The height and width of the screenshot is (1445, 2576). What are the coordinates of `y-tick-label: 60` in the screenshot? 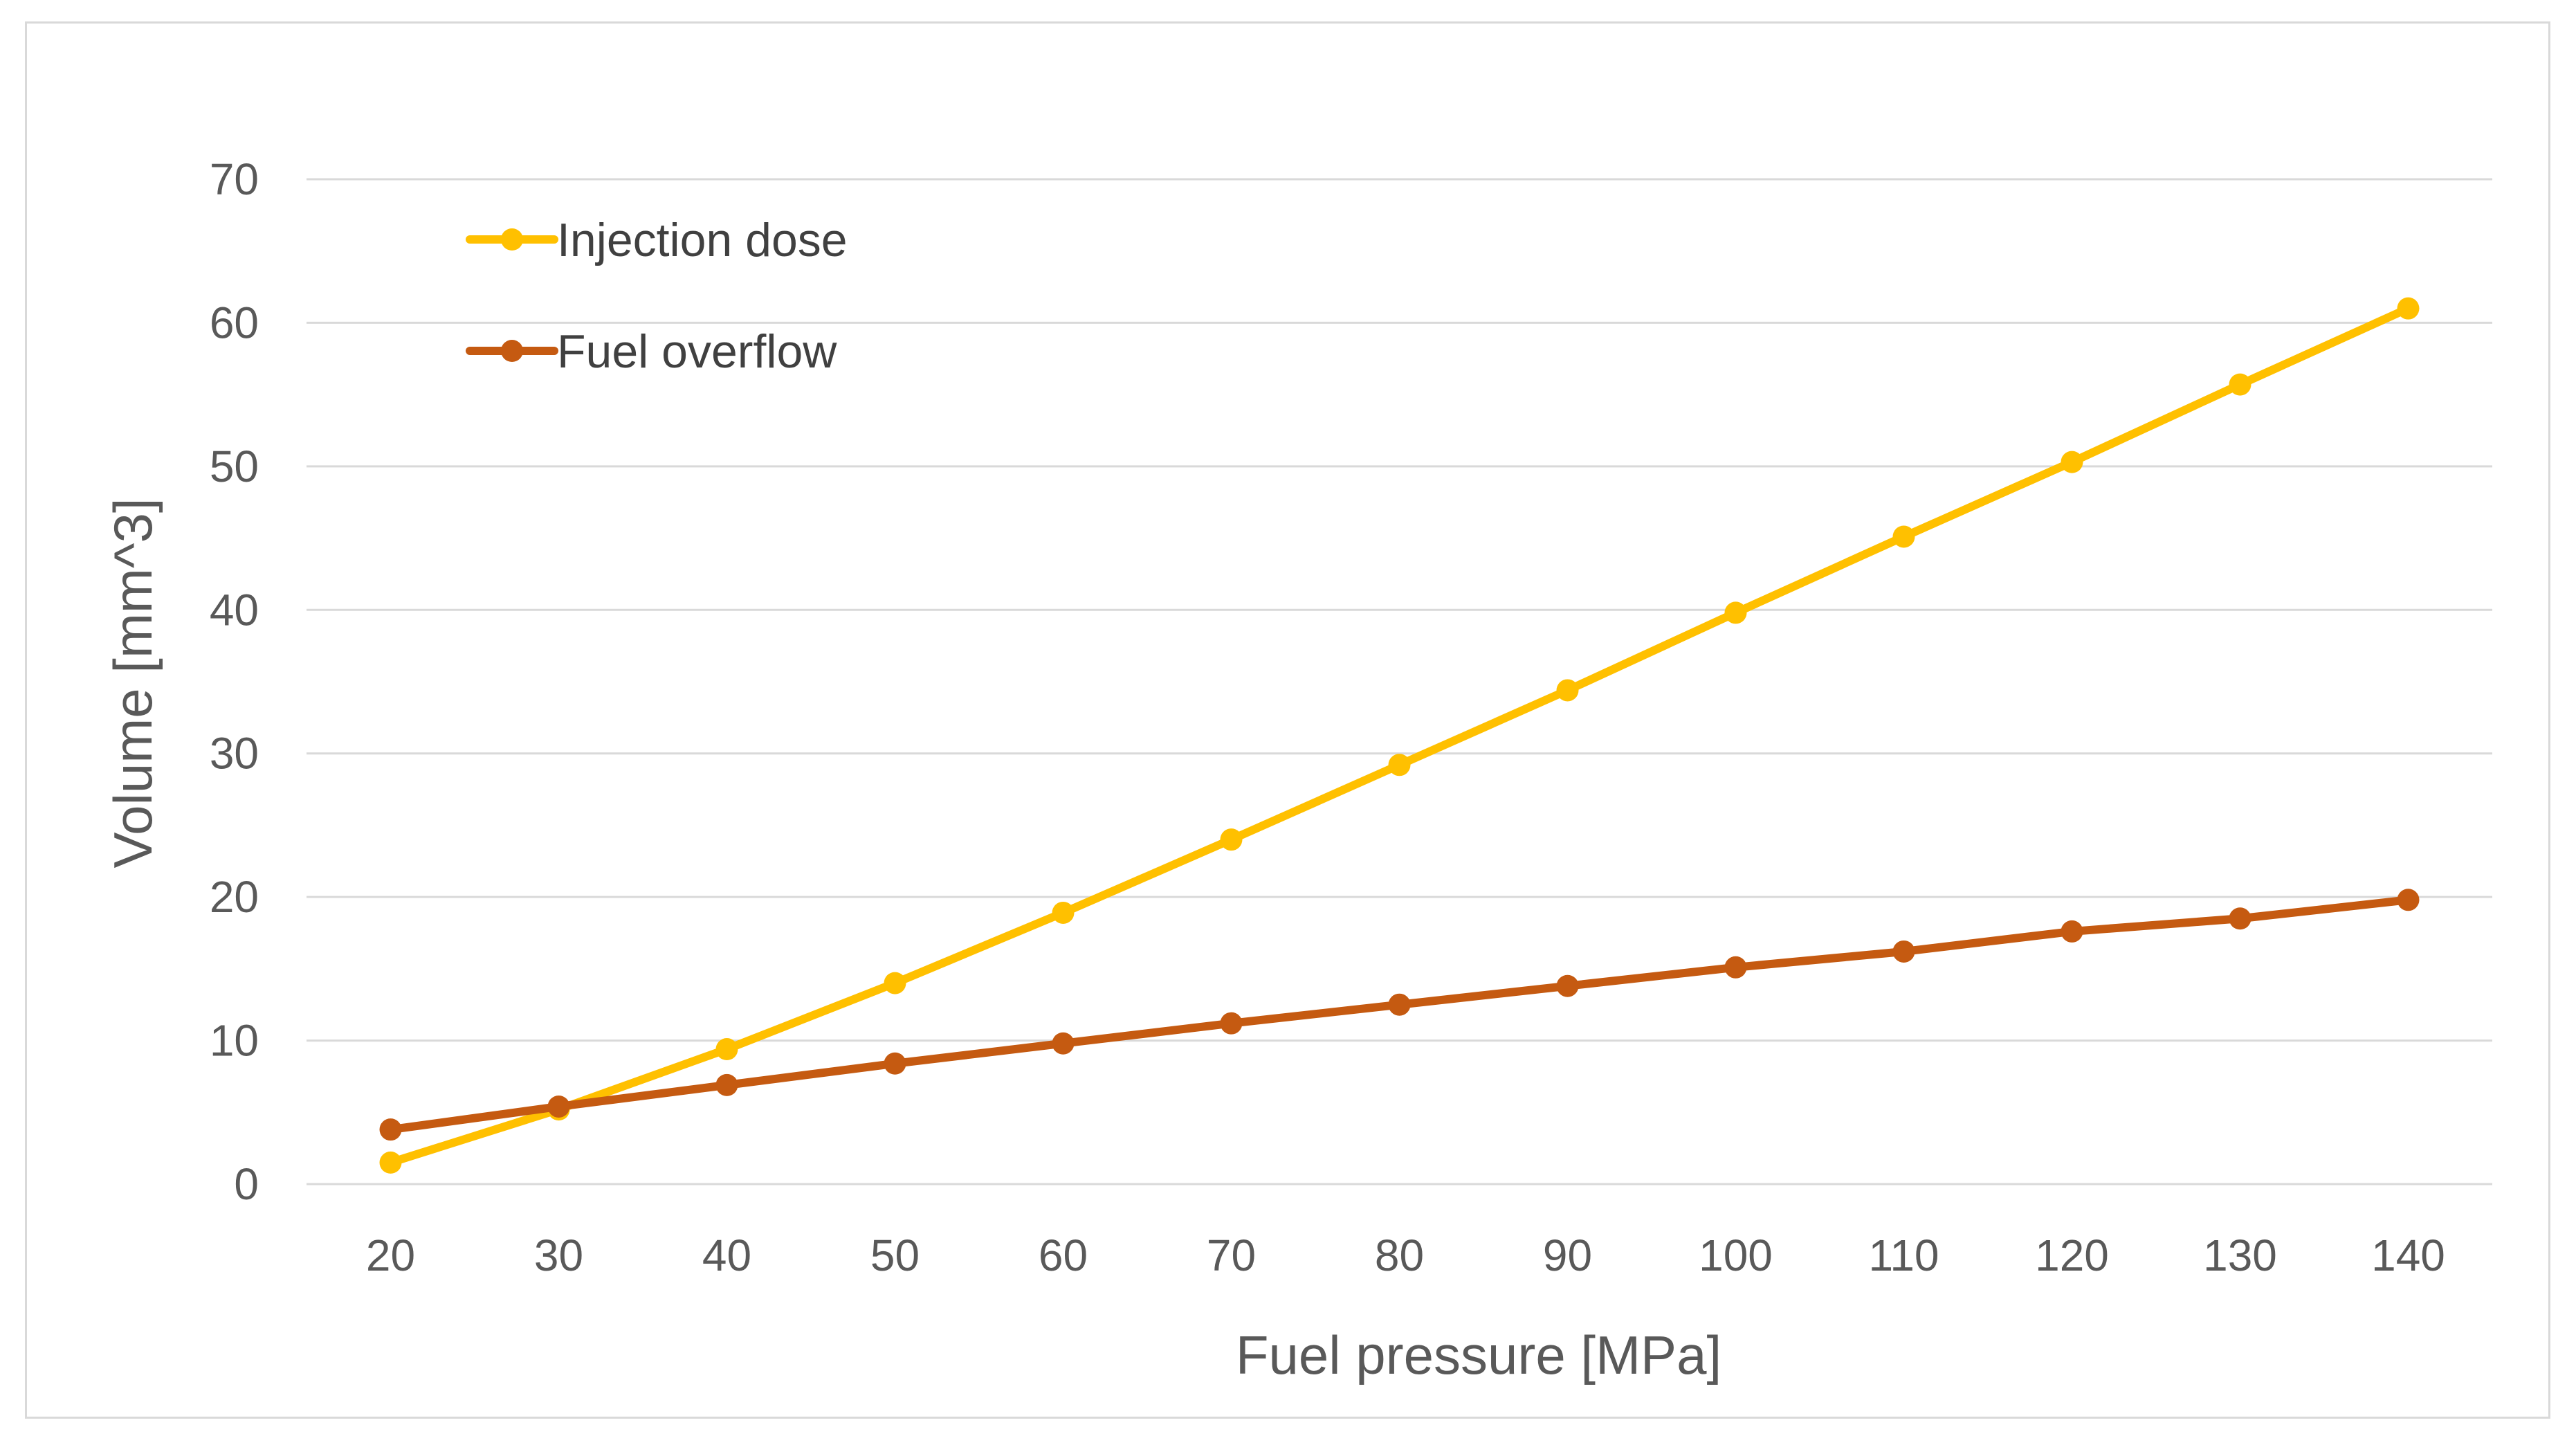 It's located at (235, 322).